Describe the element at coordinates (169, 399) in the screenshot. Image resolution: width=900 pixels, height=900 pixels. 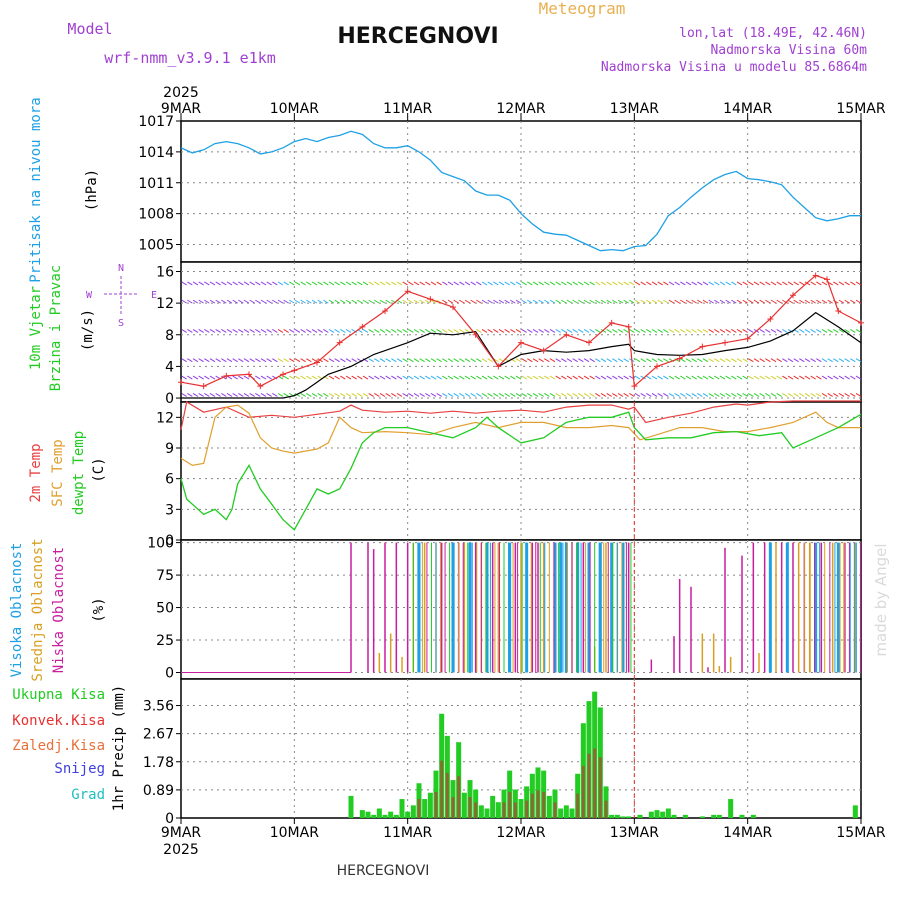
I see `y-tick-label: 0` at that location.